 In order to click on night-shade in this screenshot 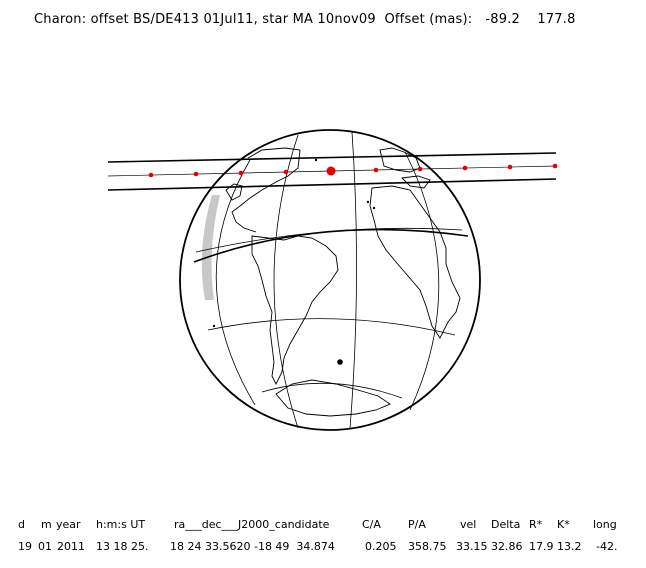, I will do `click(210, 247)`.